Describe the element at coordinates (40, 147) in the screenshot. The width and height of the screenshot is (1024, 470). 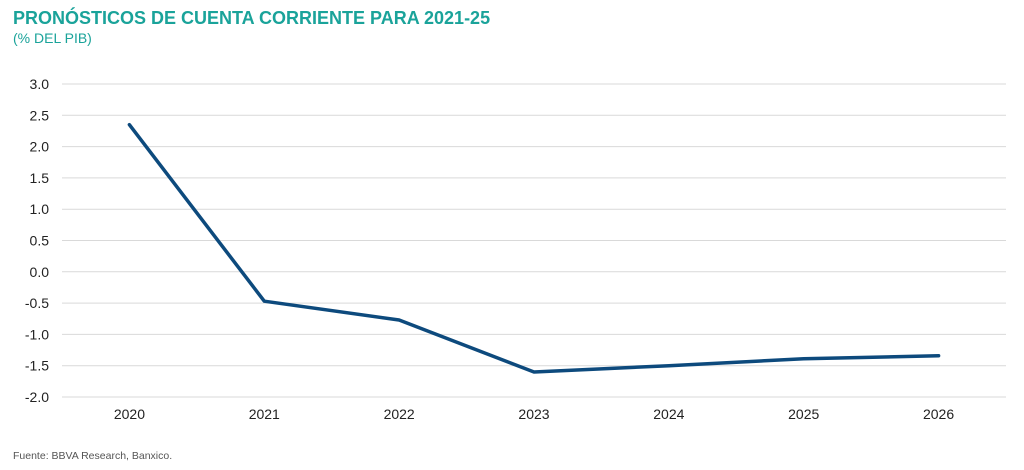
I see `y-tick-label: 2.0` at that location.